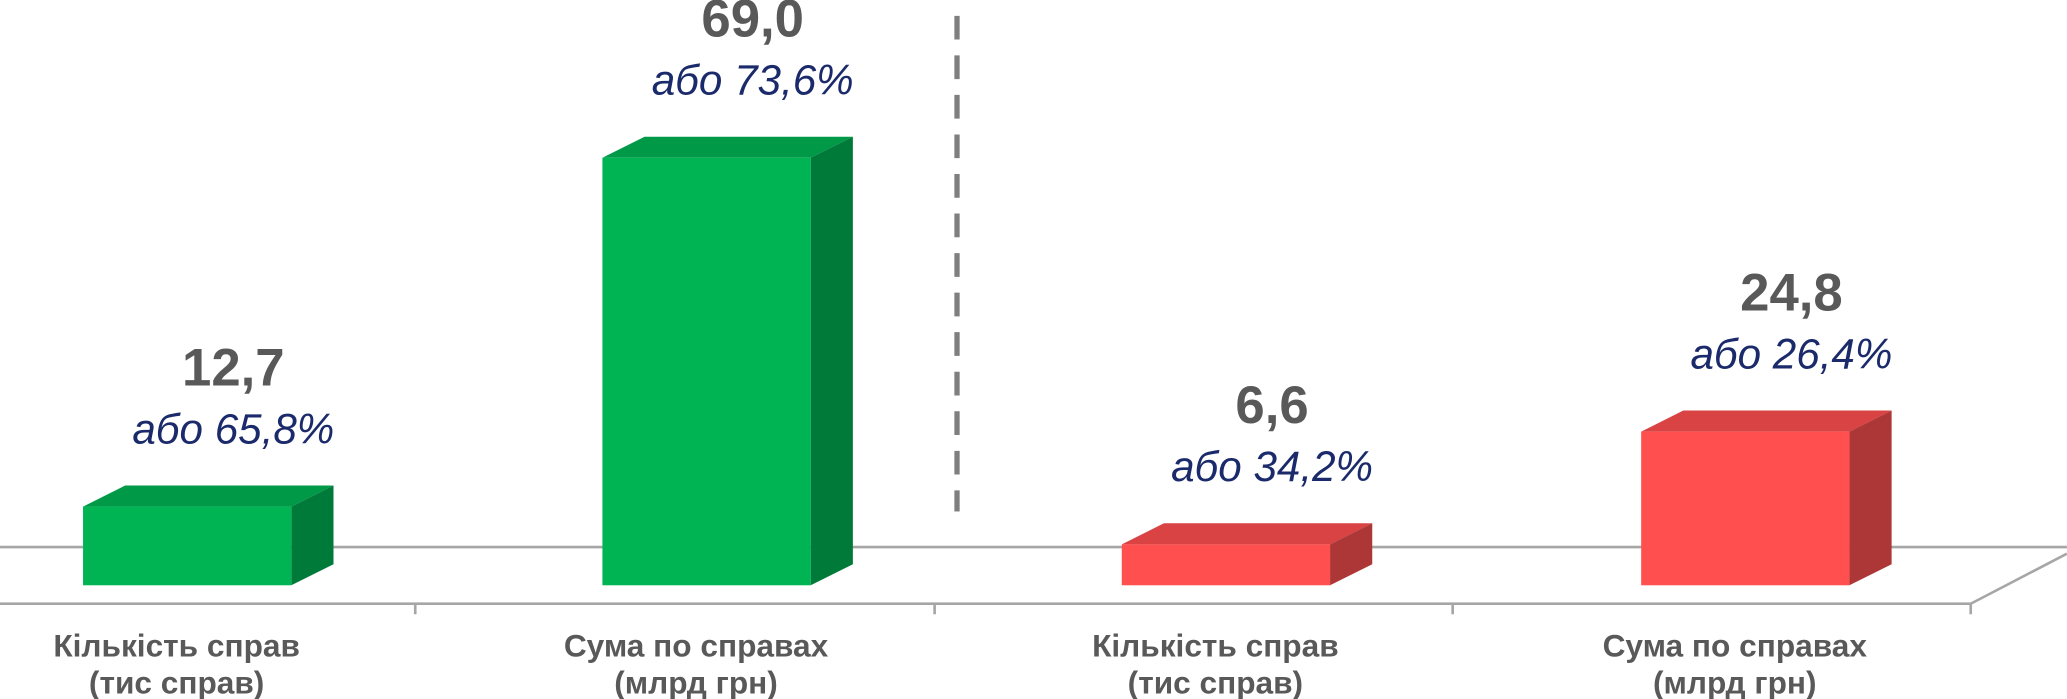  I want to click on value-label: 6,6, so click(1271, 405).